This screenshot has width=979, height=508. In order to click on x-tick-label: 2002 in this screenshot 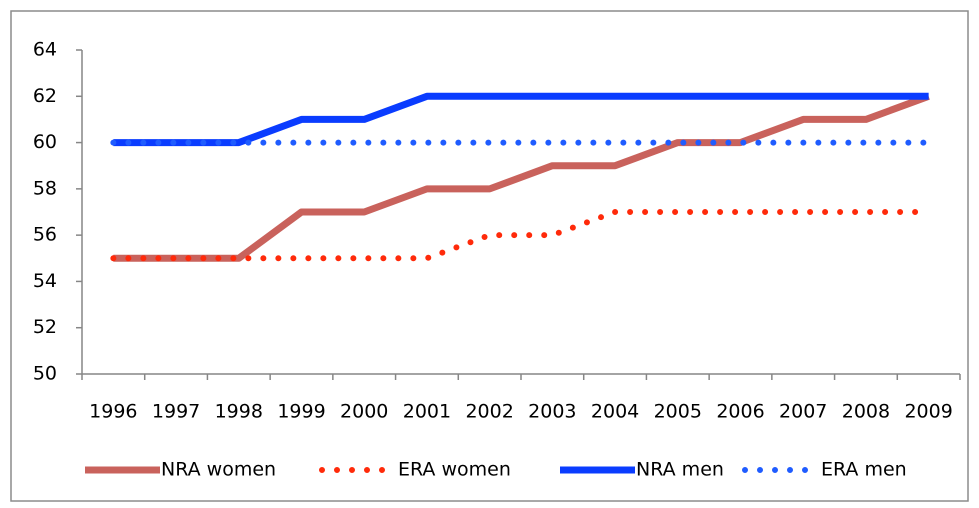, I will do `click(489, 412)`.